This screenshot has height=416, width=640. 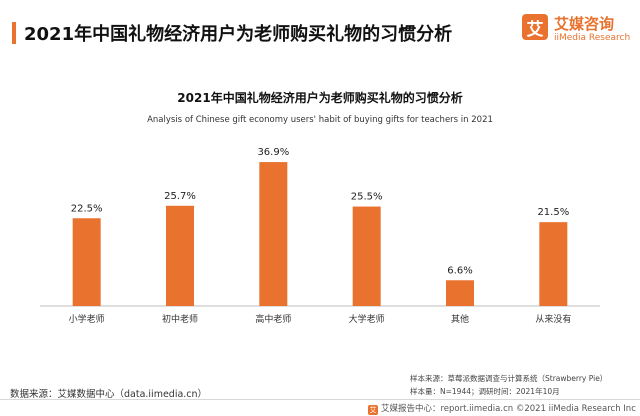 I want to click on brand-name: 艾媒咨询, so click(x=584, y=24).